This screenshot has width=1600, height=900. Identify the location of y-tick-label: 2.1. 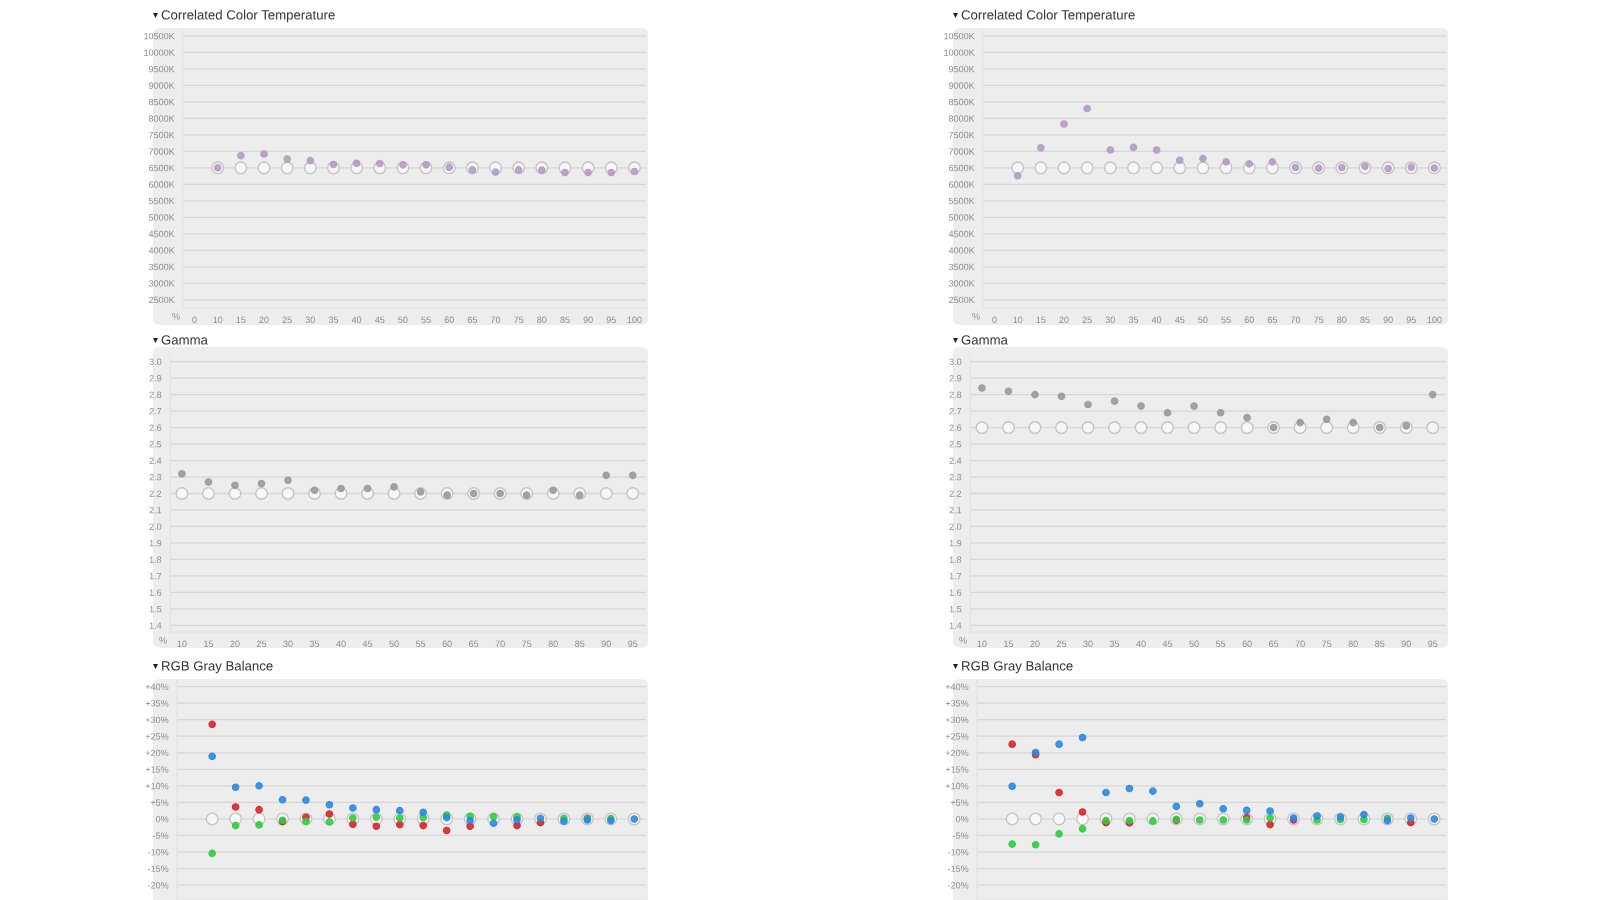
(955, 510).